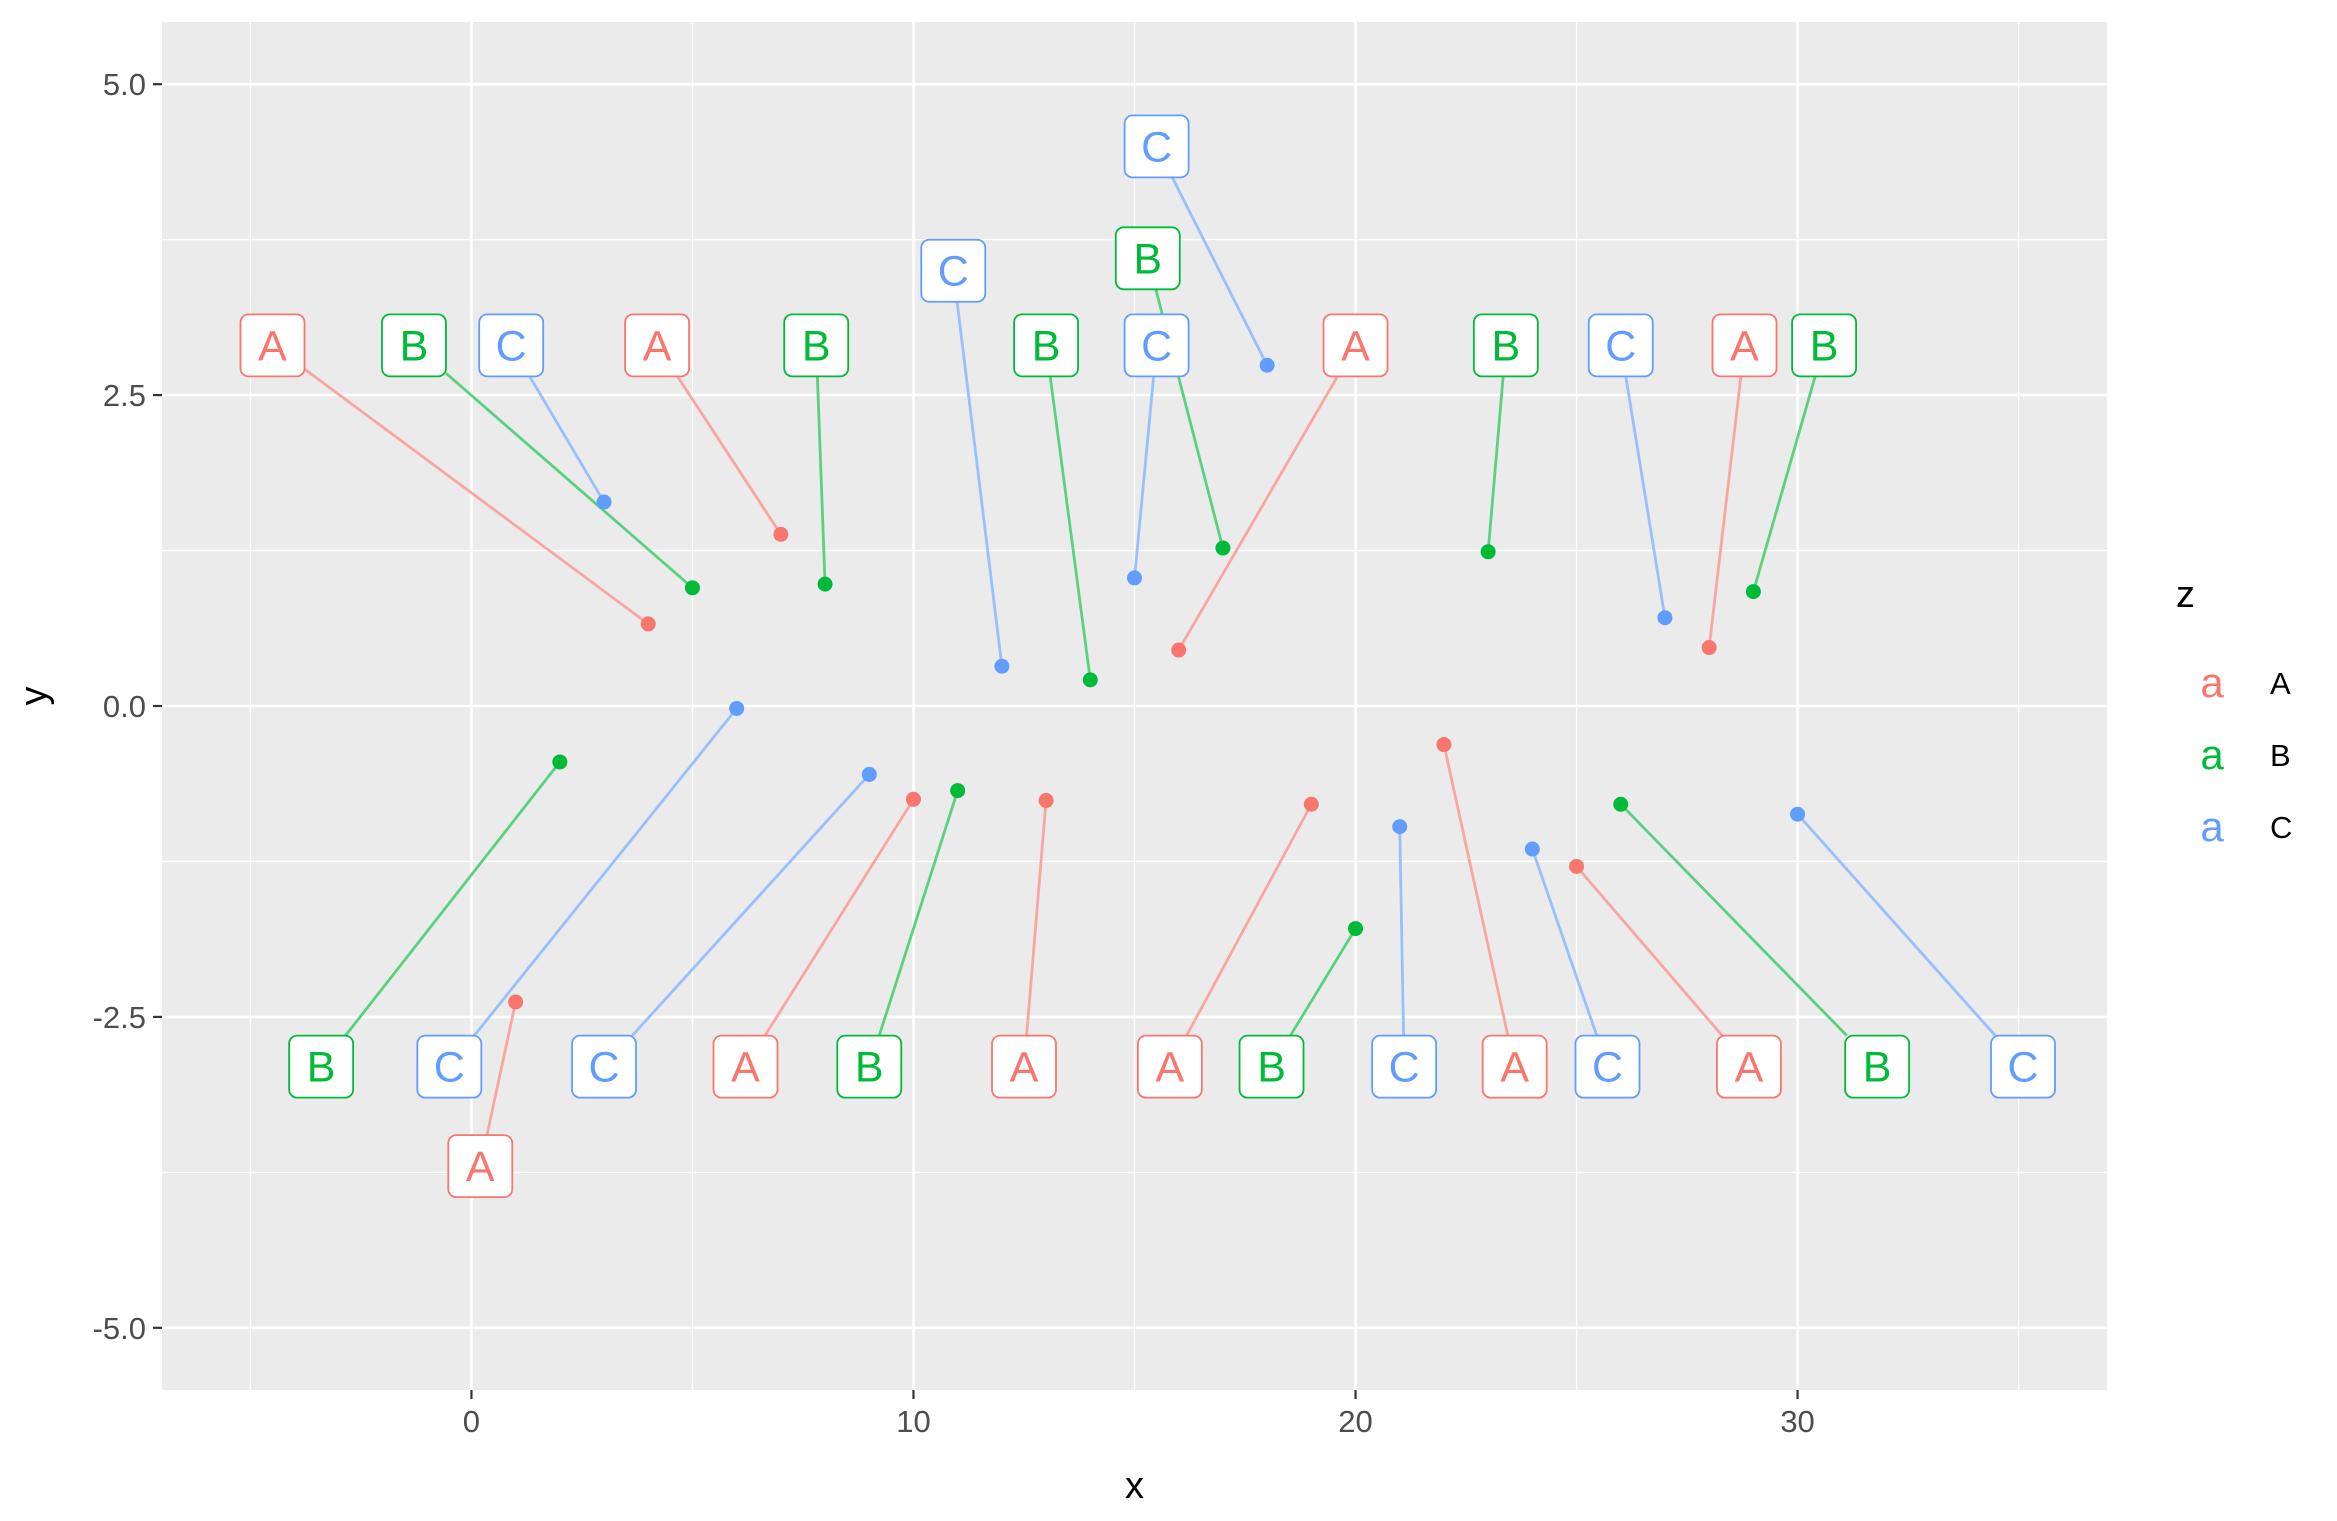 The image size is (2337, 1521). What do you see at coordinates (119, 1017) in the screenshot?
I see `y-tick-label: -2.5` at bounding box center [119, 1017].